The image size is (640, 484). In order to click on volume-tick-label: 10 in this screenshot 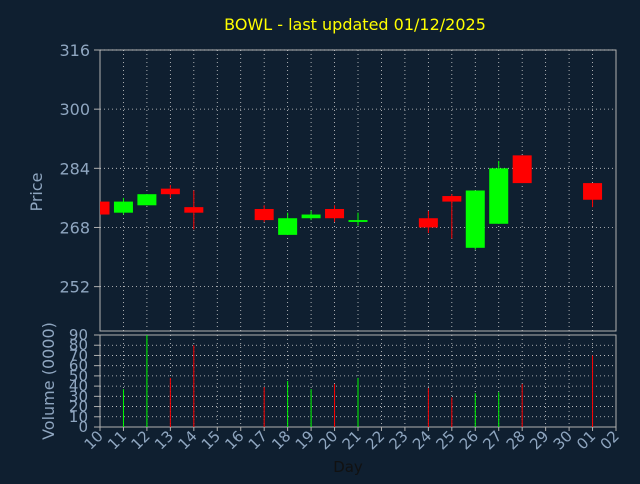, I will do `click(78, 417)`.